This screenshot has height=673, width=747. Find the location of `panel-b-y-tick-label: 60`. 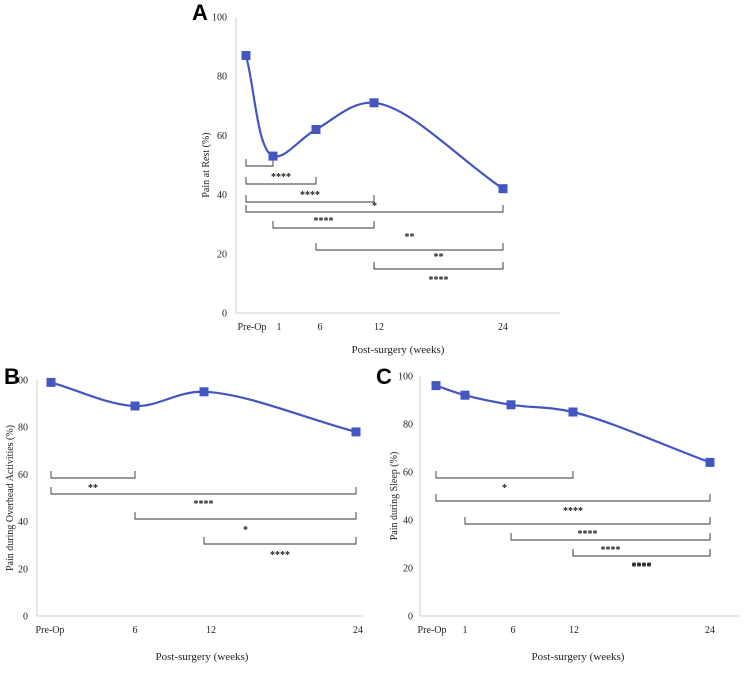

panel-b-y-tick-label: 60 is located at coordinates (23, 475).